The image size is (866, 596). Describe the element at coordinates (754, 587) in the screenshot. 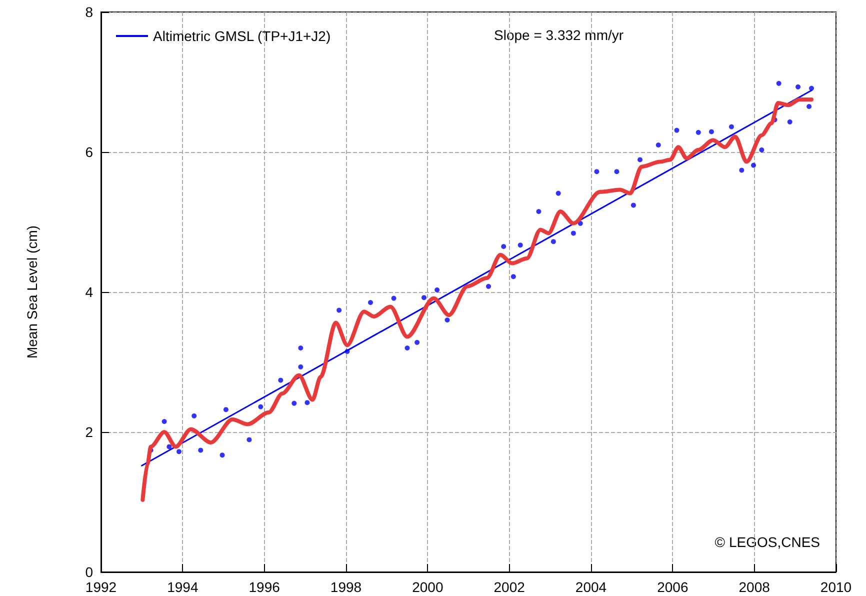

I see `x-tick-label: 2008` at that location.